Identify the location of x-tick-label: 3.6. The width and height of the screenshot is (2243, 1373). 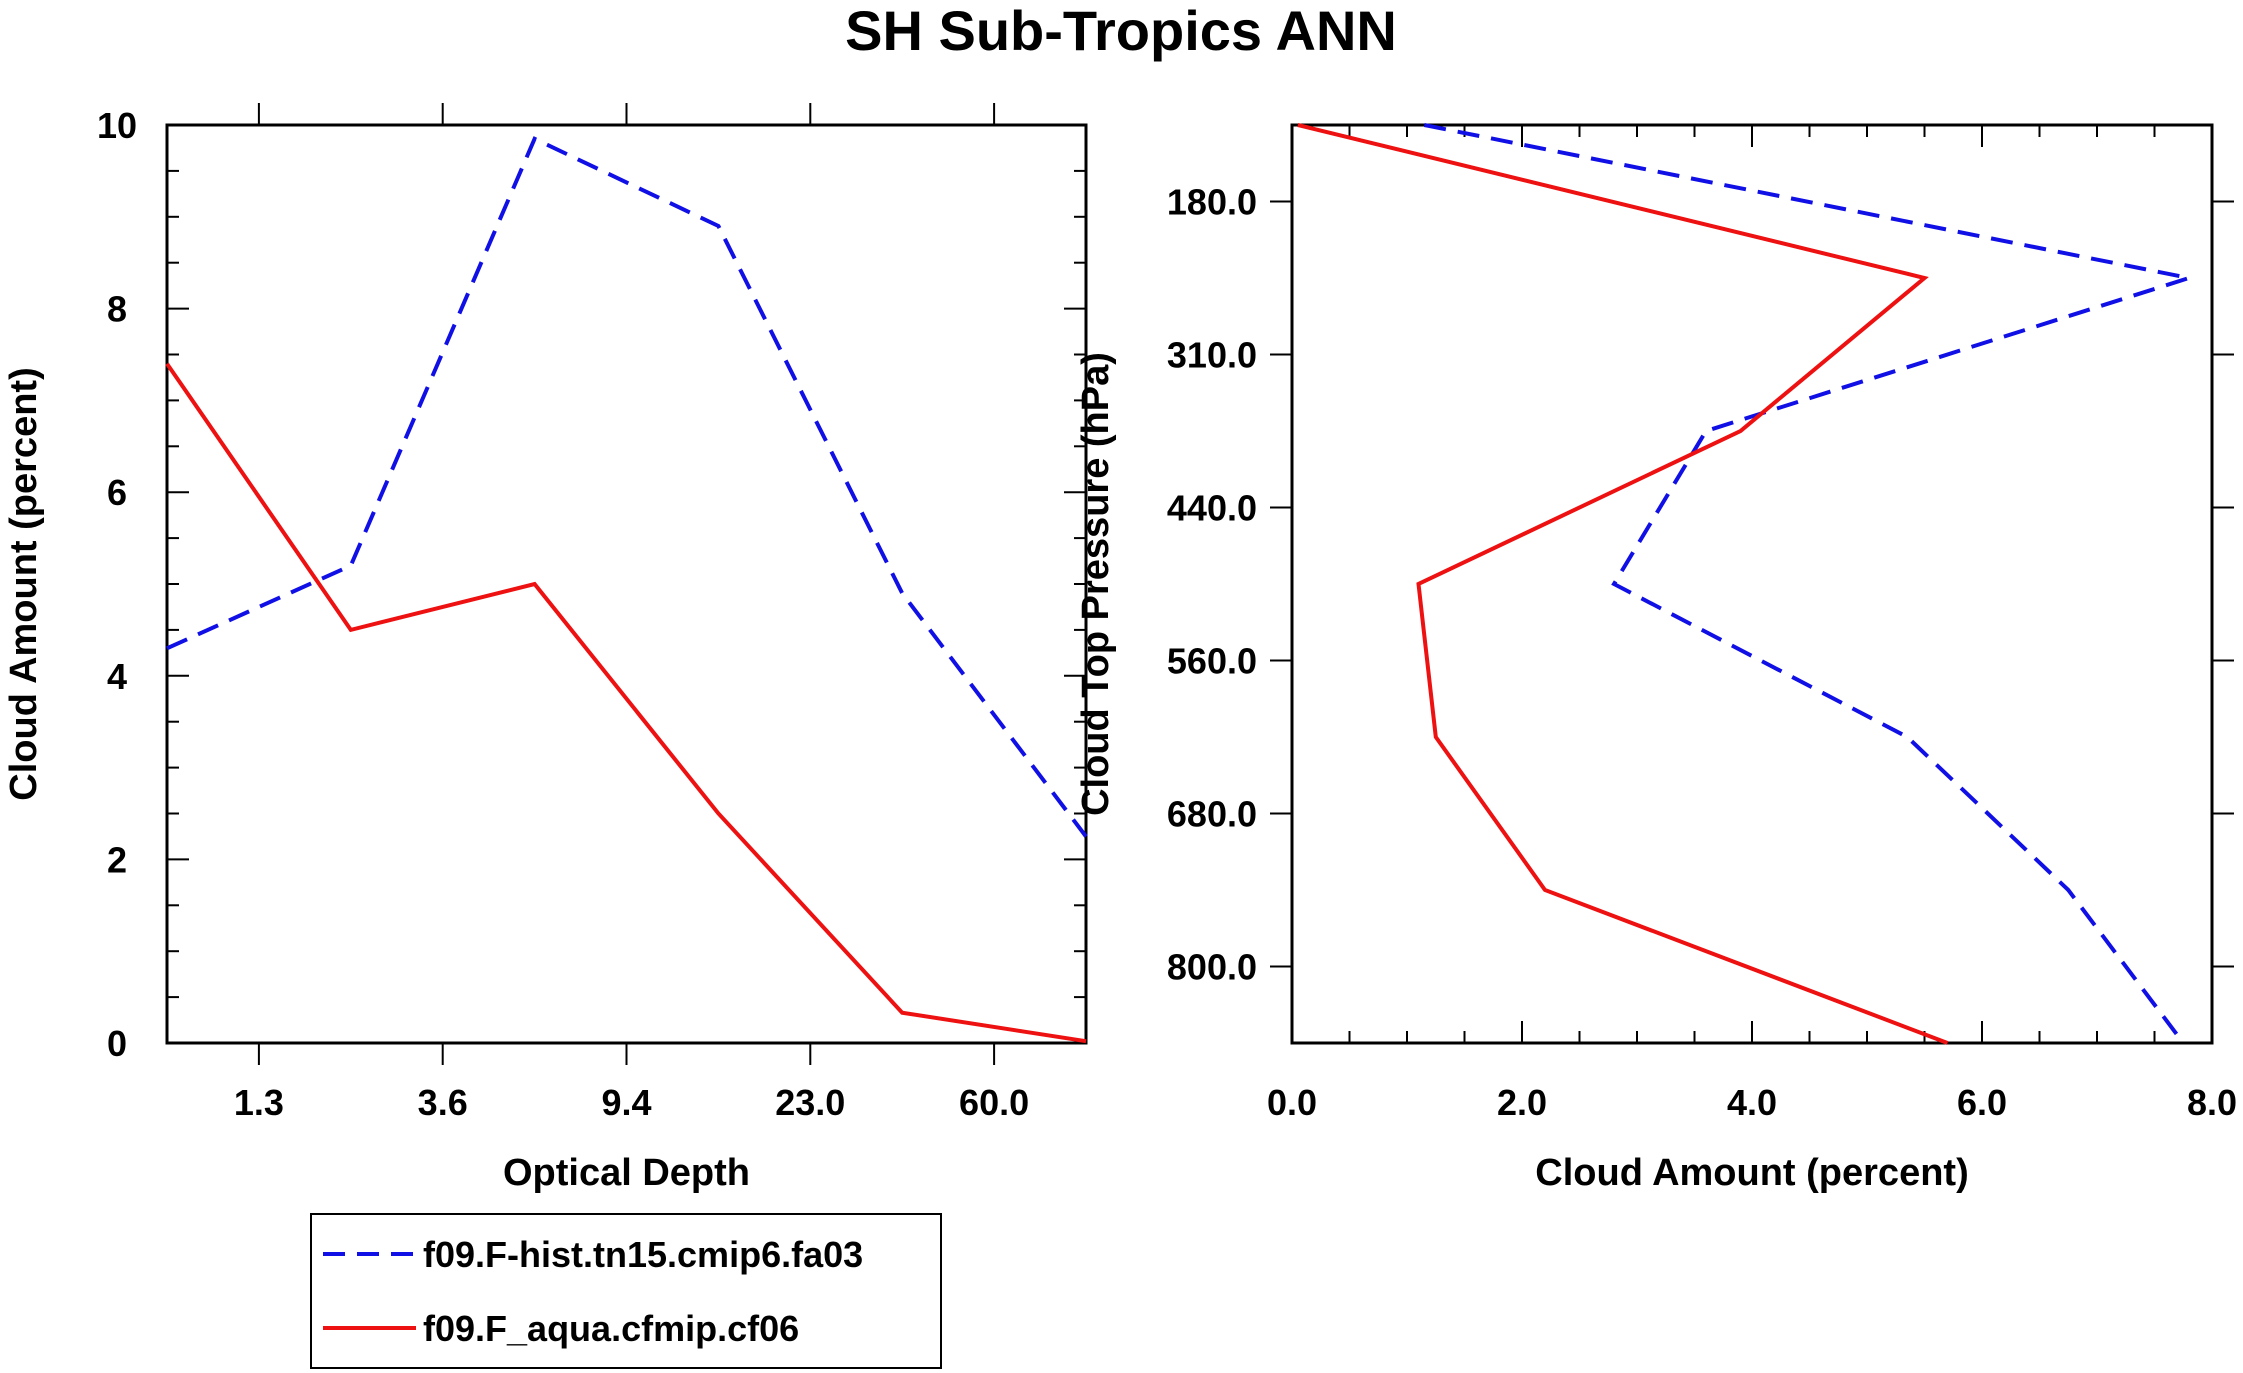
(443, 1102).